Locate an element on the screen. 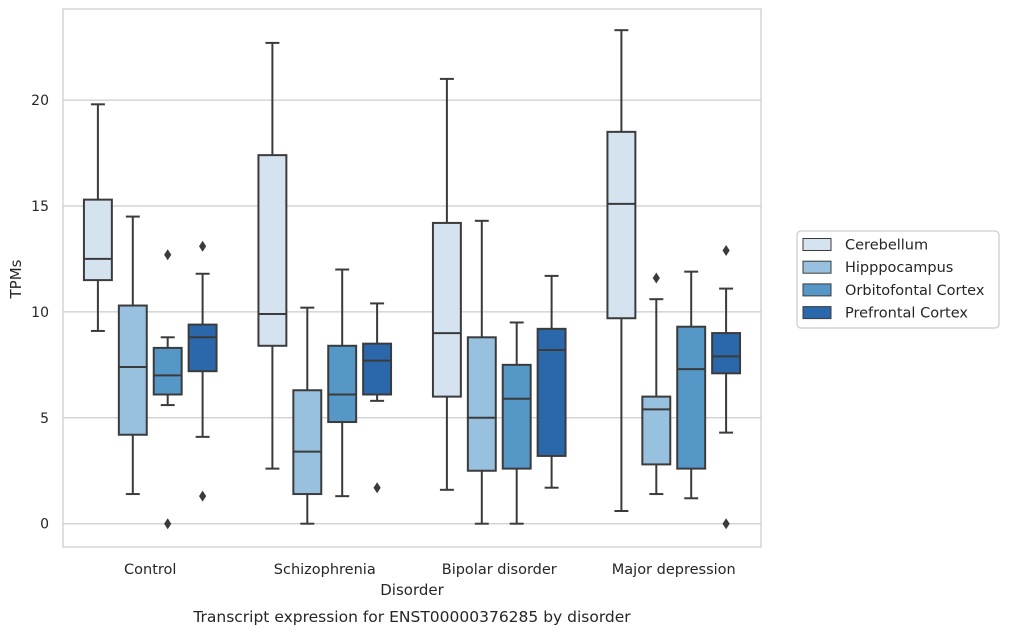  y-tick-label: 0 is located at coordinates (44, 525).